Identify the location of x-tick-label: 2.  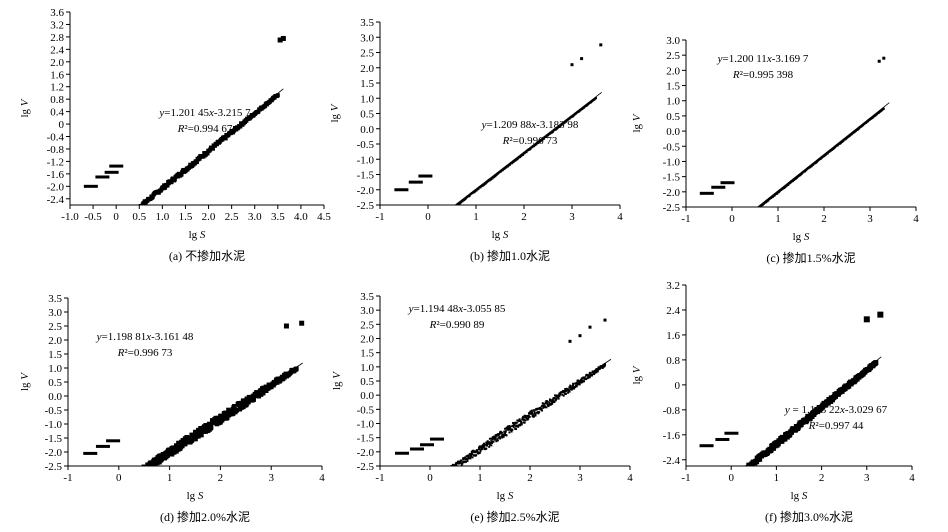
(524, 217).